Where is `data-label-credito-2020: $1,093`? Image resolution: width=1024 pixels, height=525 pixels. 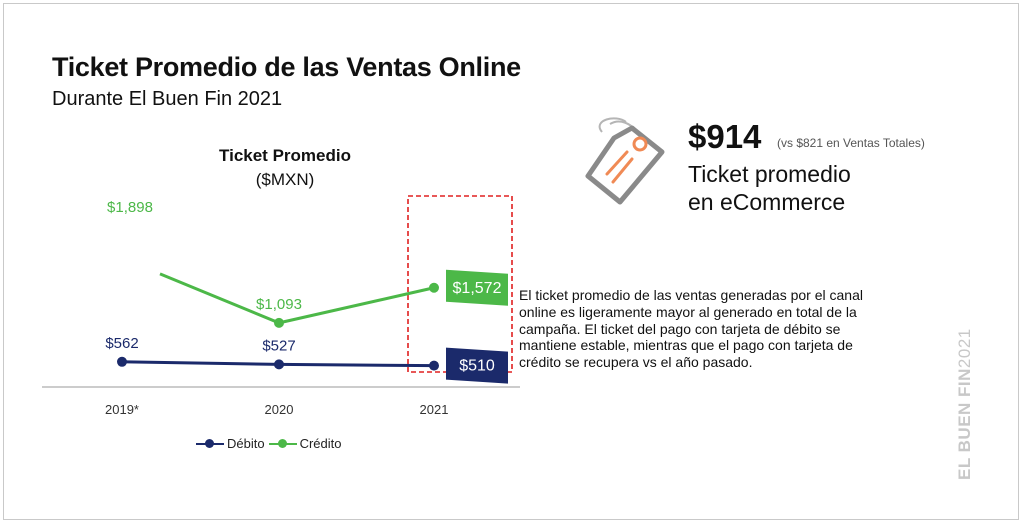
data-label-credito-2020: $1,093 is located at coordinates (279, 304).